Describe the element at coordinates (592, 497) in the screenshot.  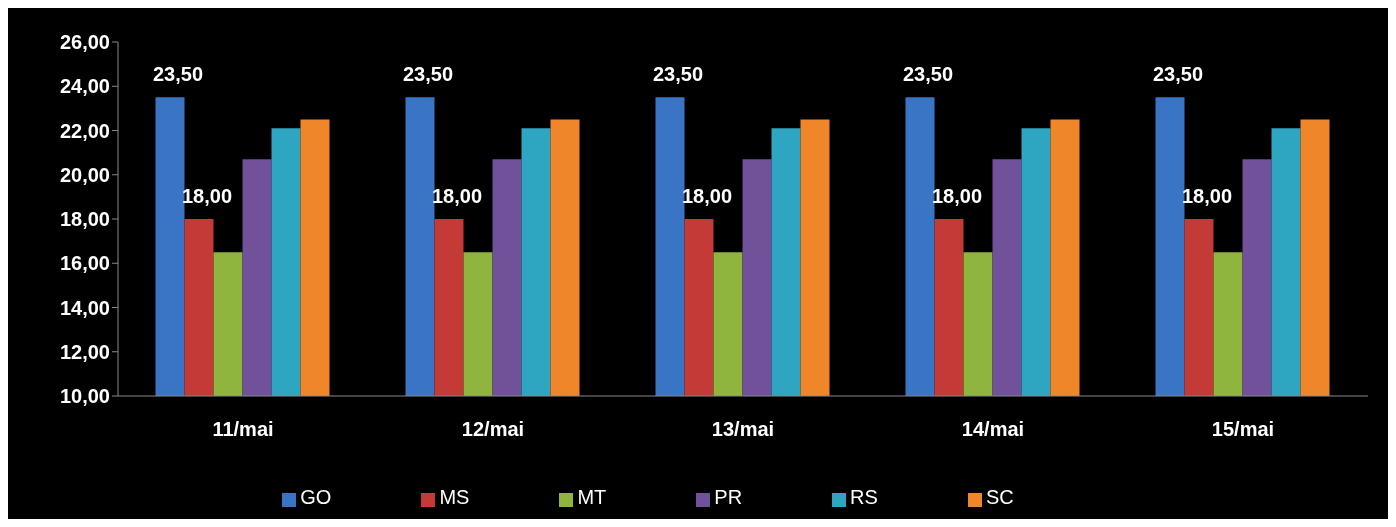
I see `legend-label: MT` at that location.